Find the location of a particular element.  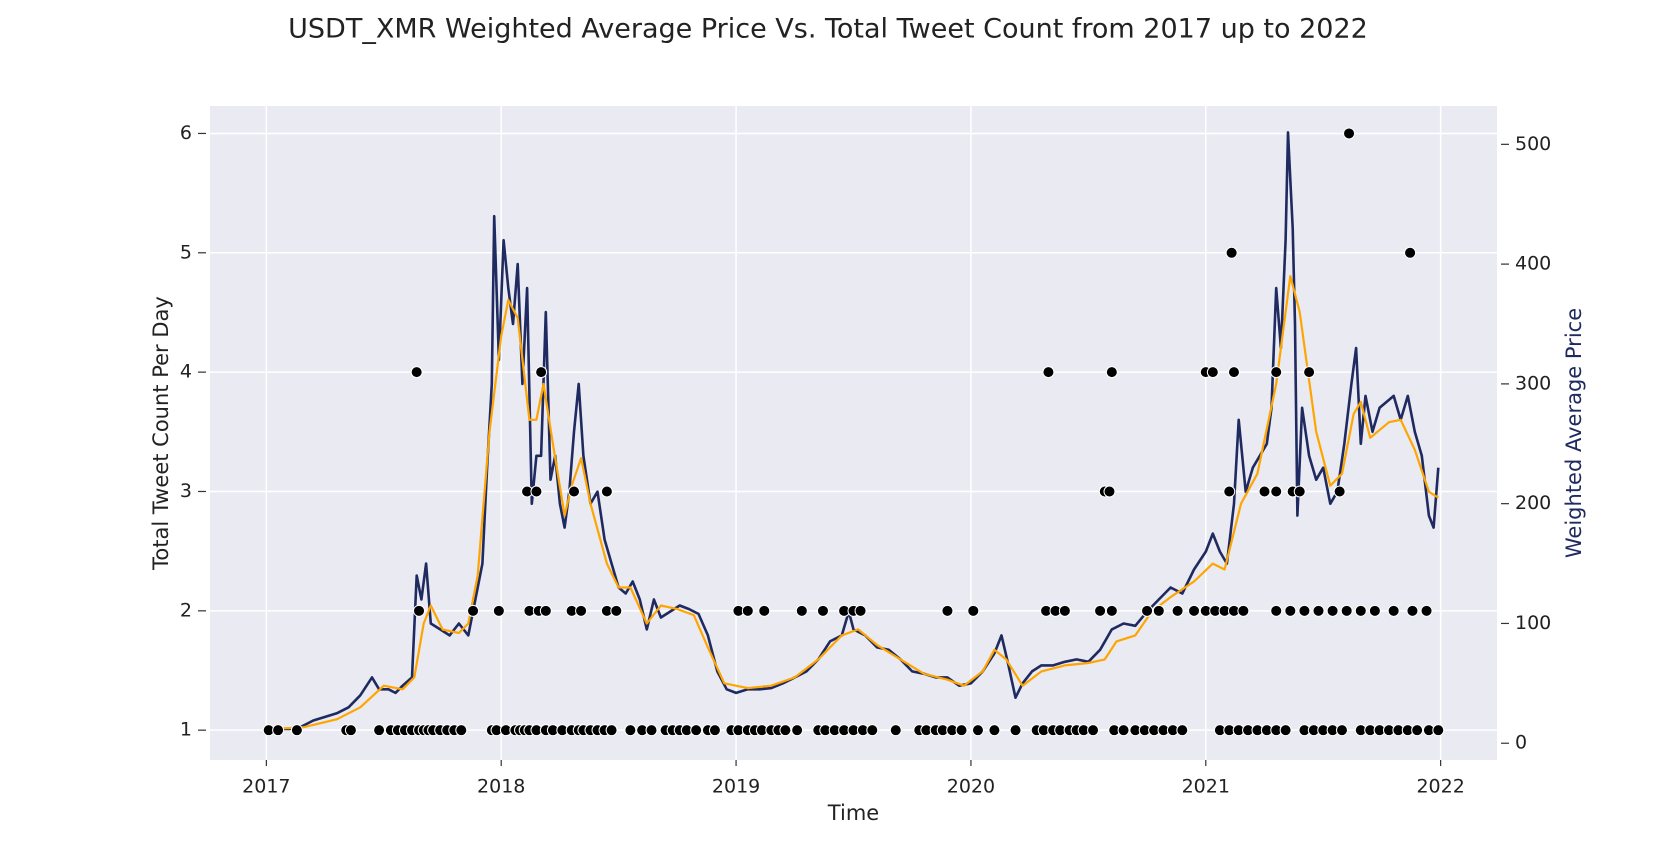

y2-tick-label: 200 is located at coordinates (1533, 503).